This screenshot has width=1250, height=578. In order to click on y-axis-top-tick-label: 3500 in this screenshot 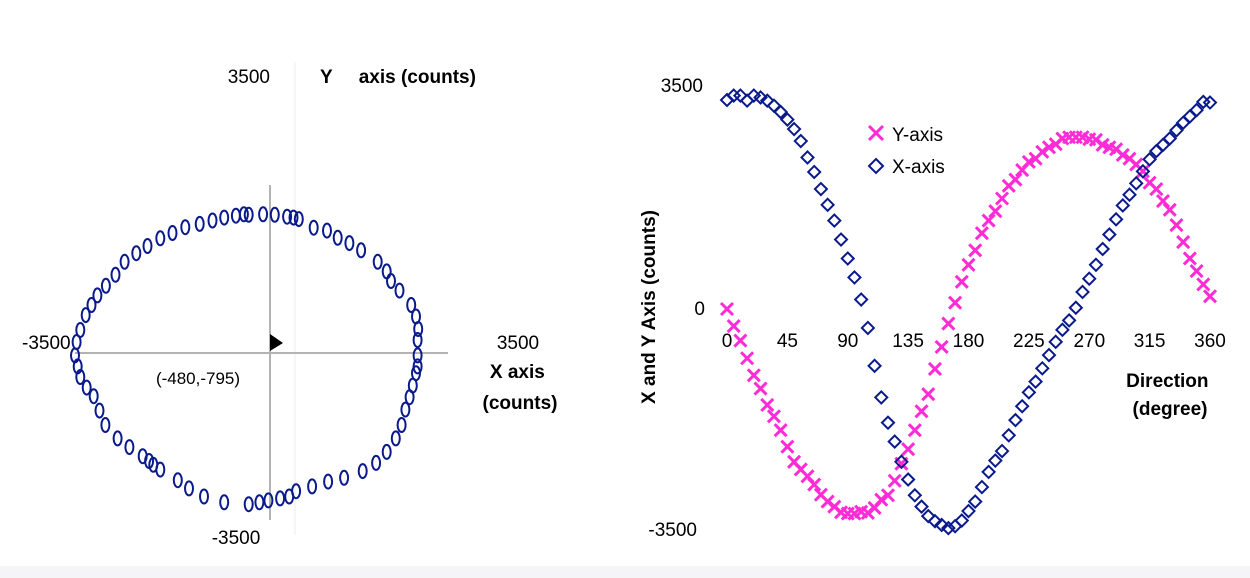, I will do `click(249, 77)`.